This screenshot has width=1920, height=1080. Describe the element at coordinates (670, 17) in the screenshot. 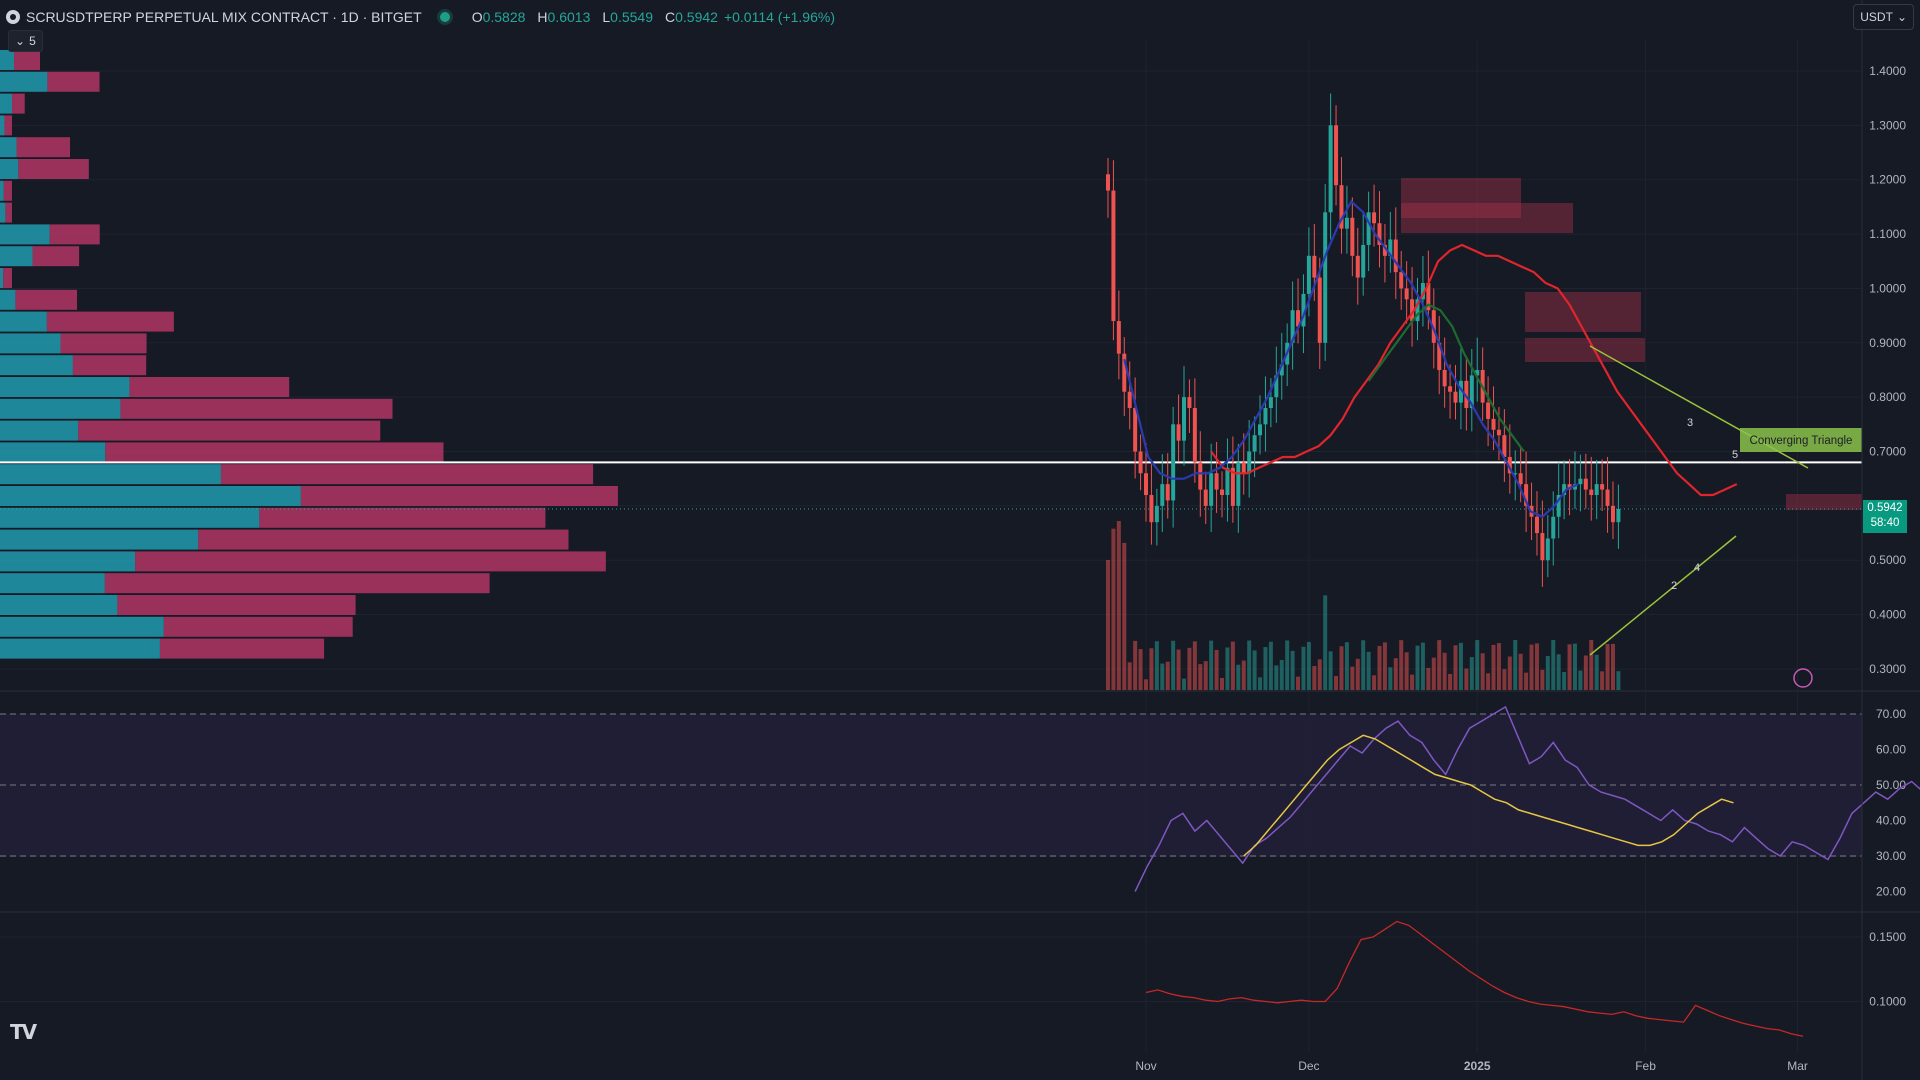

I see `close-label: C` at that location.